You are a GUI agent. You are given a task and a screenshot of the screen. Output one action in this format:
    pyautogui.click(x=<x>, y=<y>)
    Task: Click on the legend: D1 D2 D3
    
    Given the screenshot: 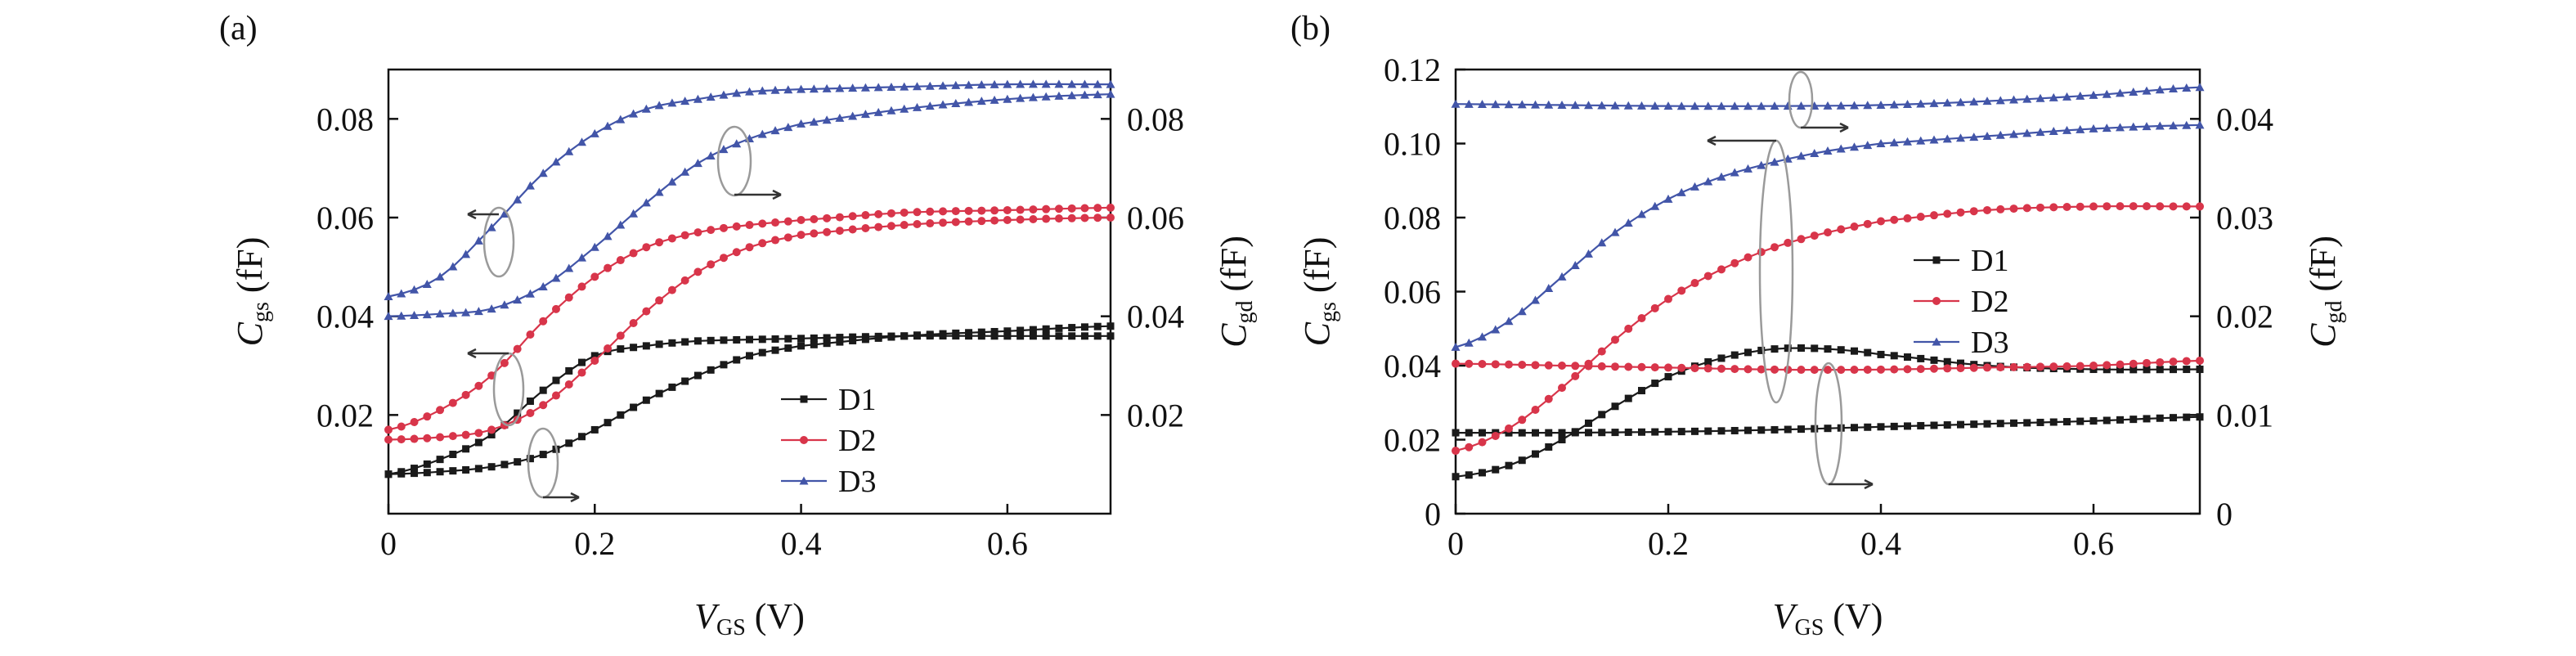 What is the action you would take?
    pyautogui.click(x=828, y=441)
    